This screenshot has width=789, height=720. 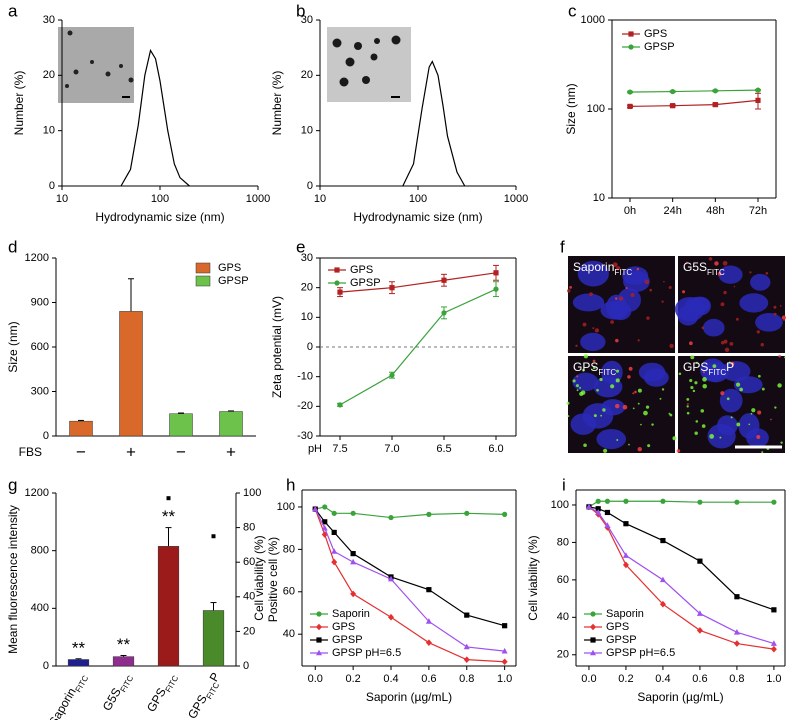 I want to click on significance: **, so click(x=124, y=644).